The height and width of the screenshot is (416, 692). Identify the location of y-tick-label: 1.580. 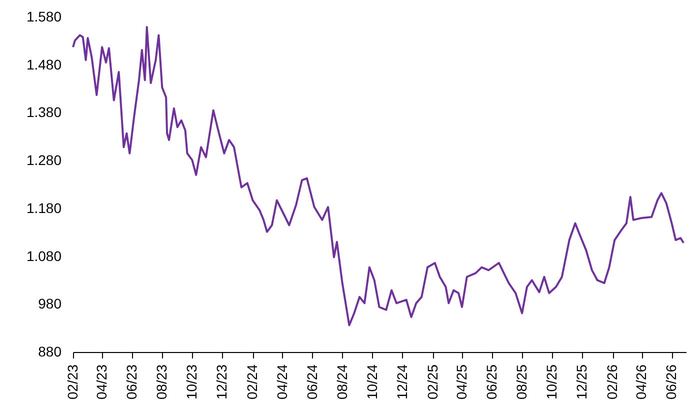
(44, 16).